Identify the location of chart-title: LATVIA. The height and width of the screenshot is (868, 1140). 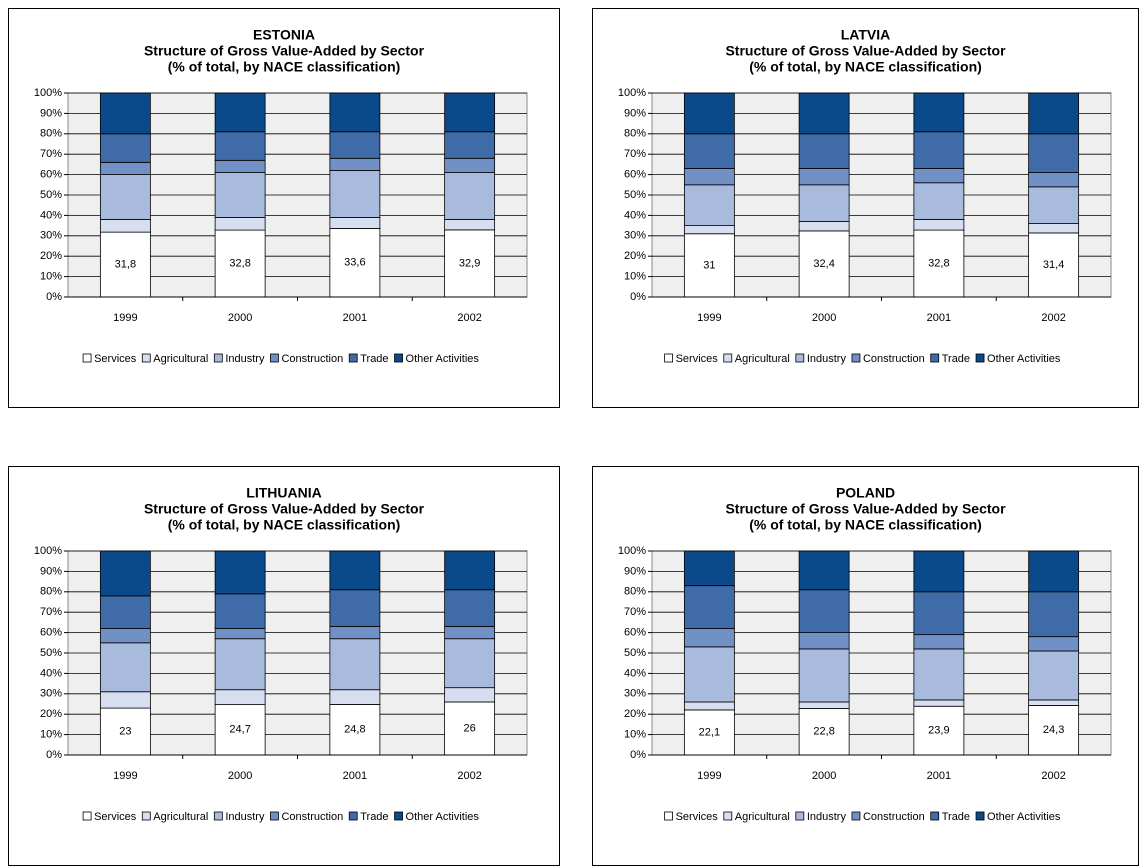
(866, 35).